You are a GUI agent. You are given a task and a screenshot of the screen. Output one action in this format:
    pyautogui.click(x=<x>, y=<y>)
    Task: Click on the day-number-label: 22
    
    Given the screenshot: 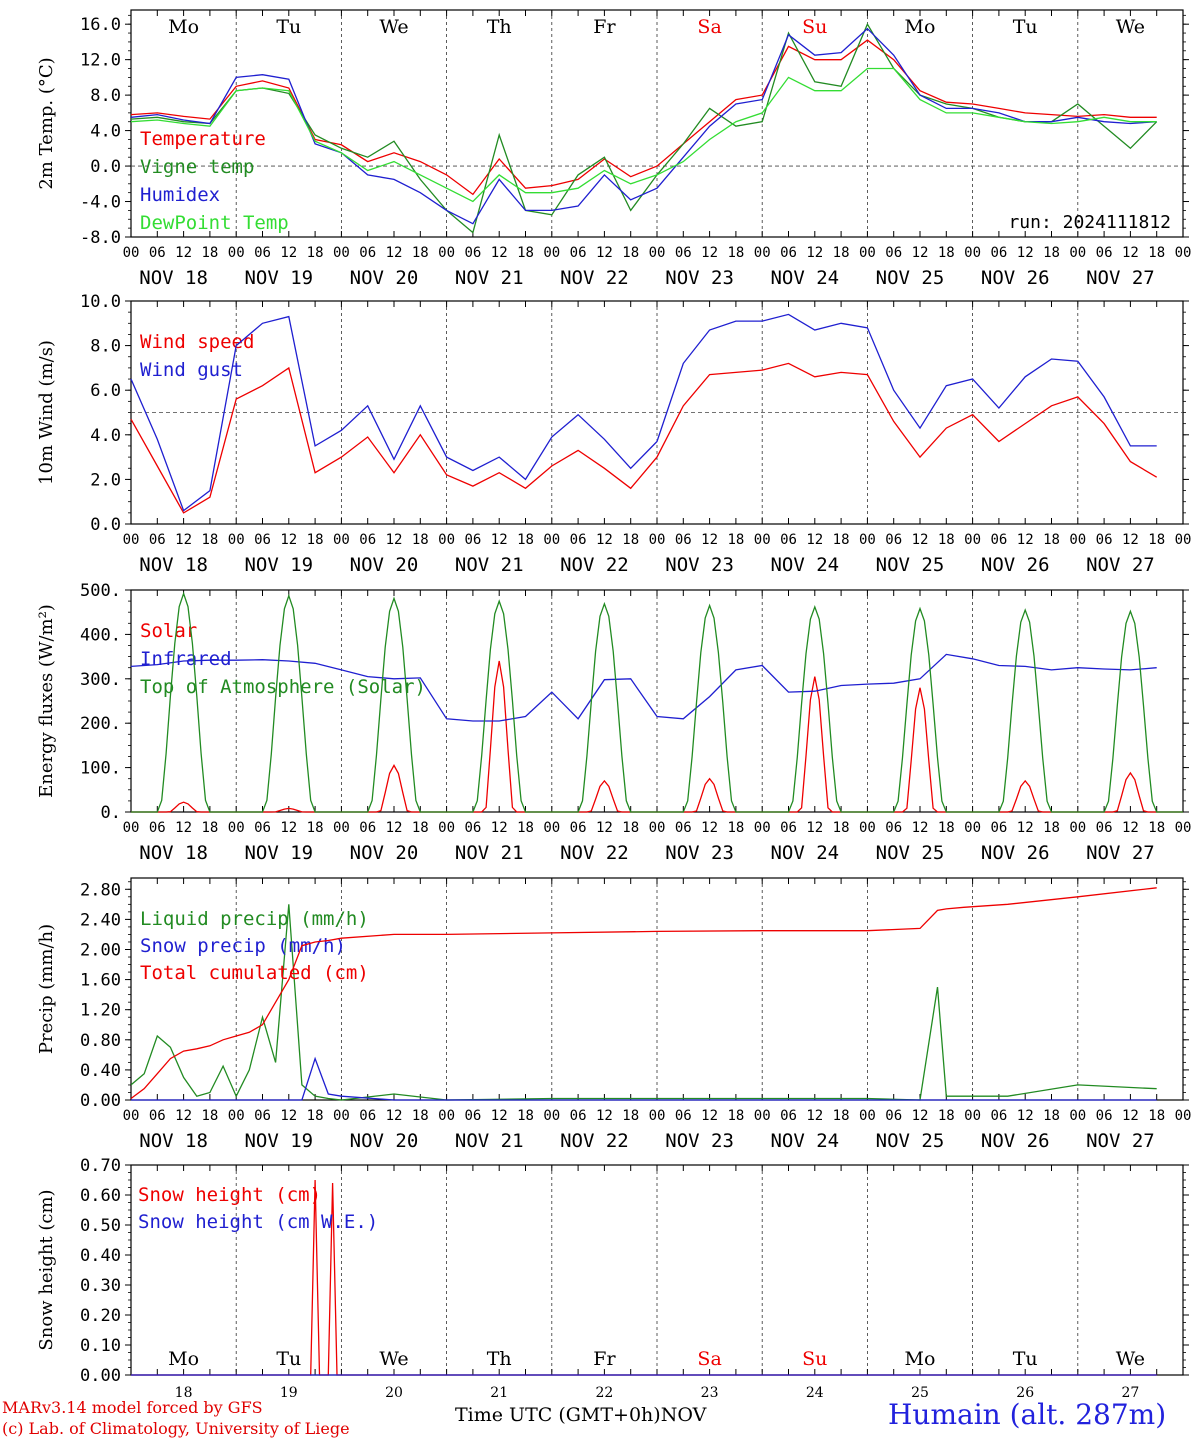 What is the action you would take?
    pyautogui.click(x=604, y=1393)
    